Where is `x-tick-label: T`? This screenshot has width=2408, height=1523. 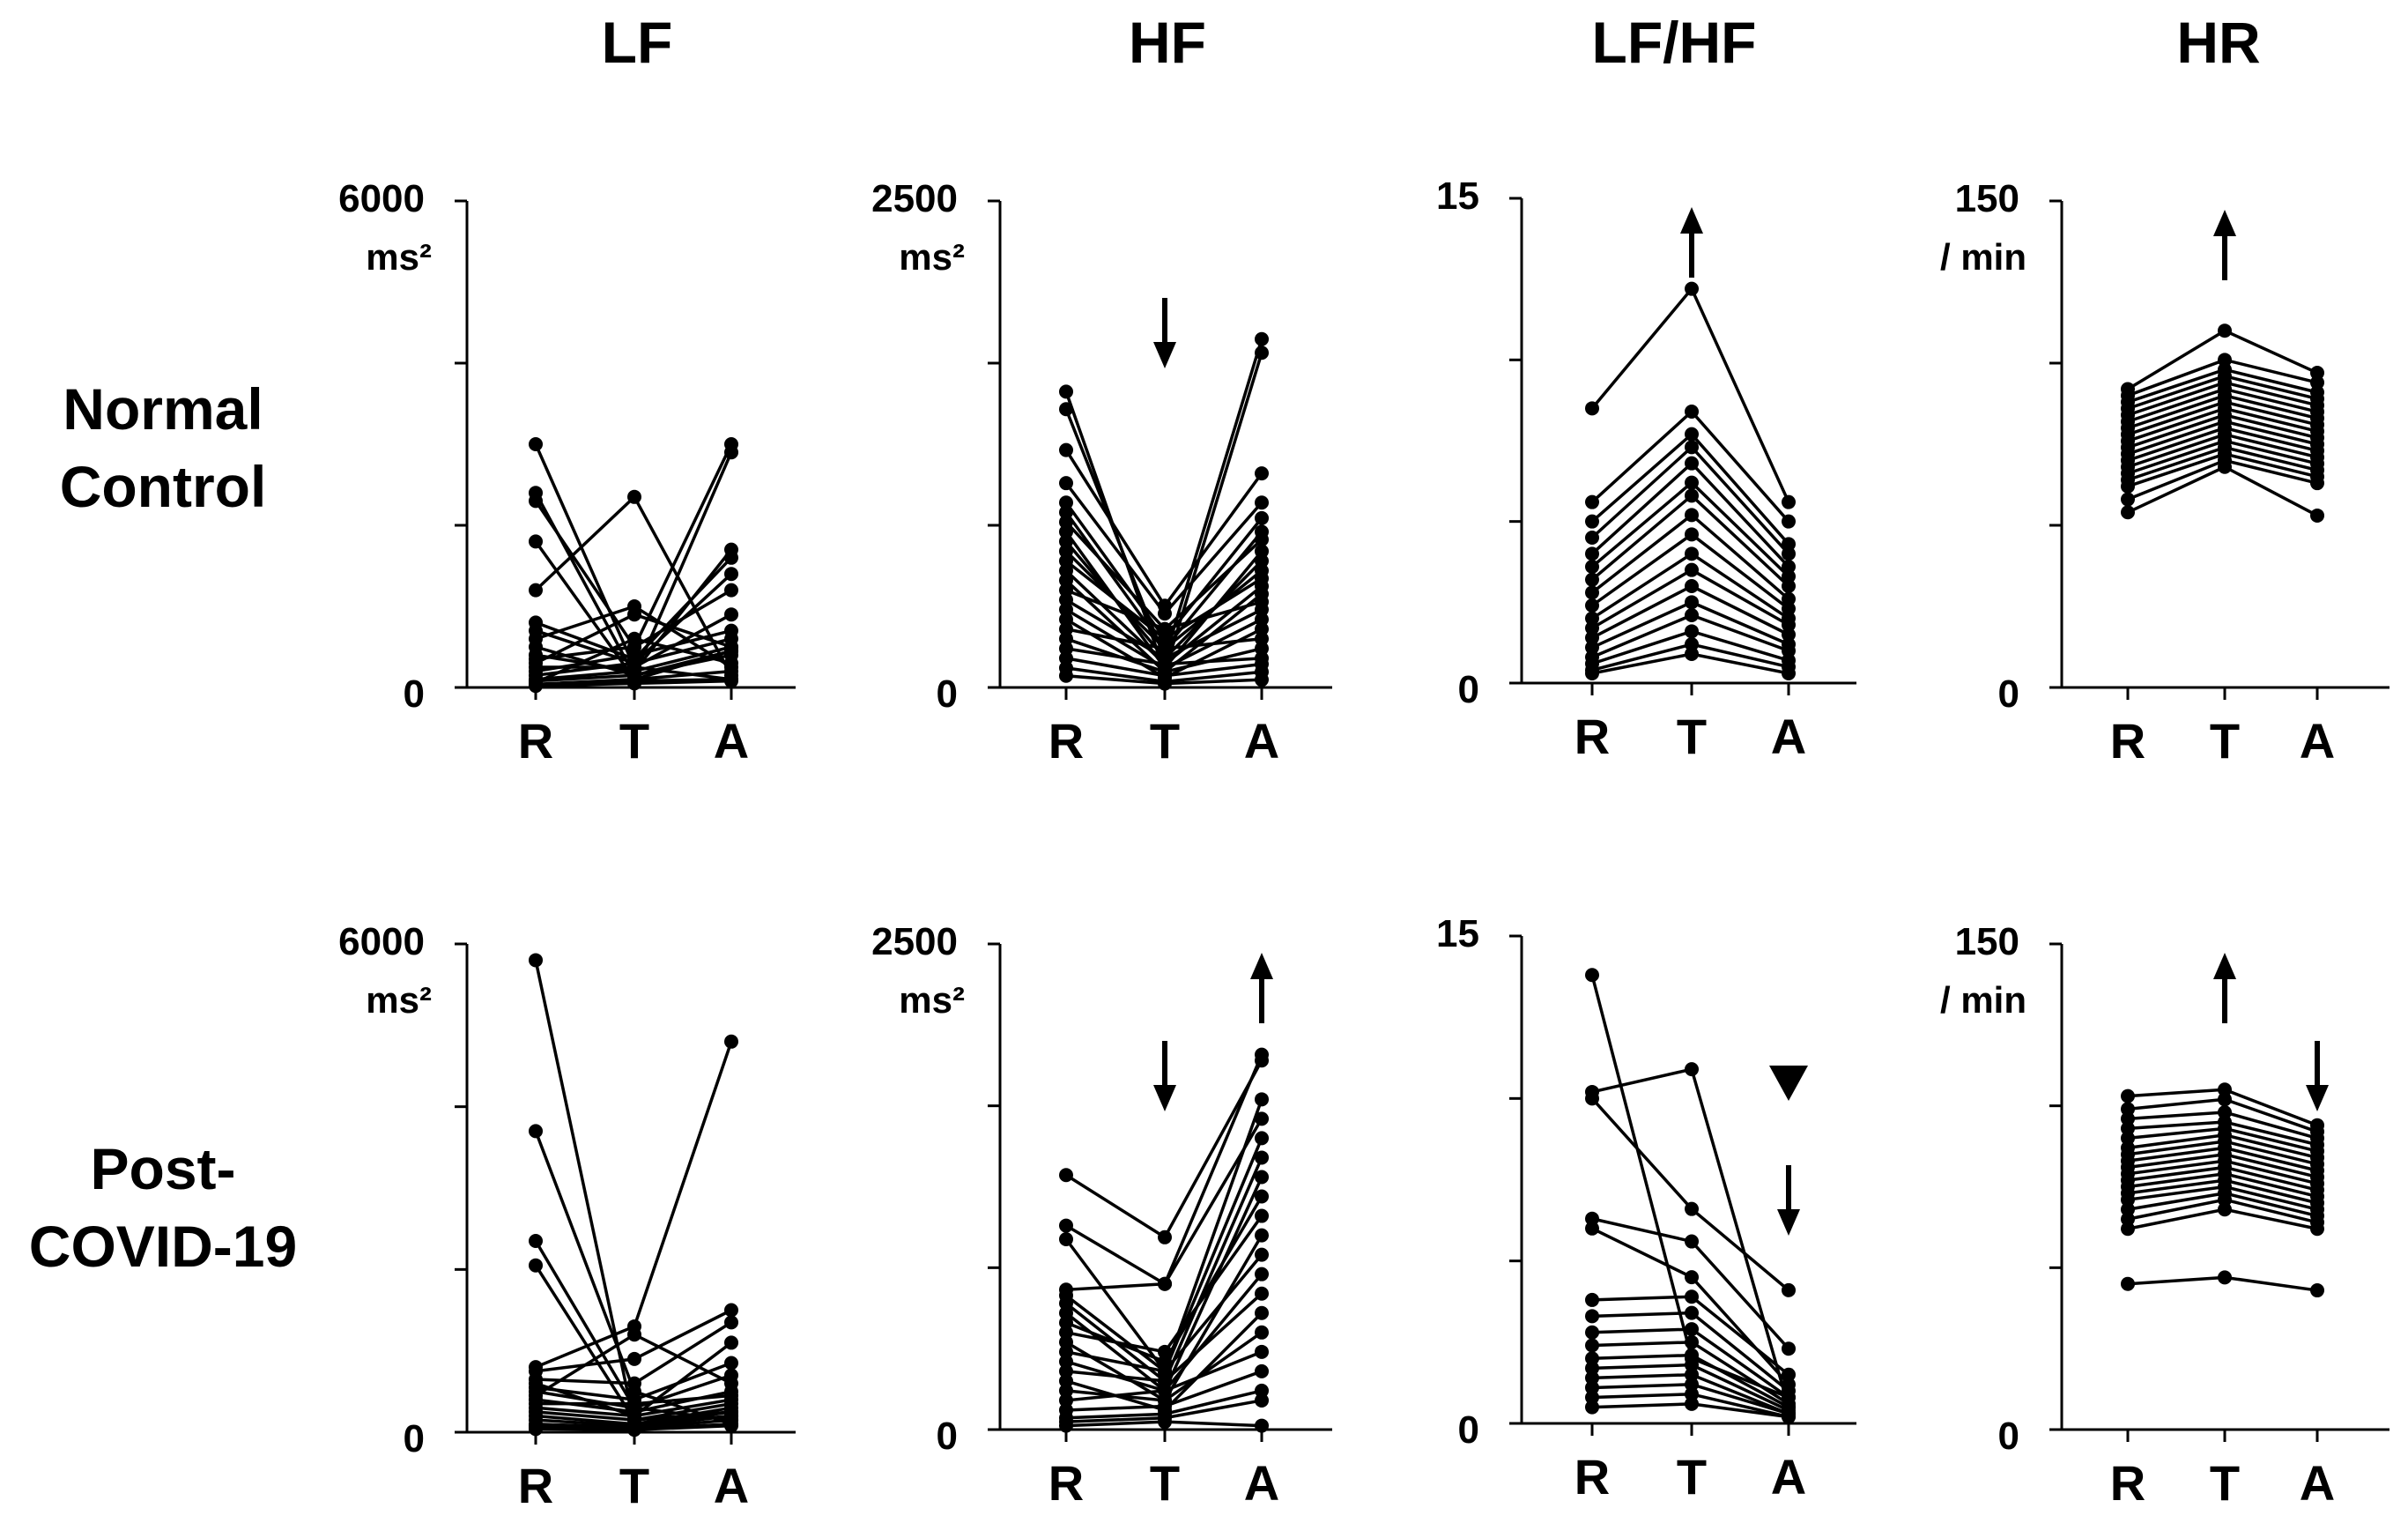
x-tick-label: T is located at coordinates (1165, 1483).